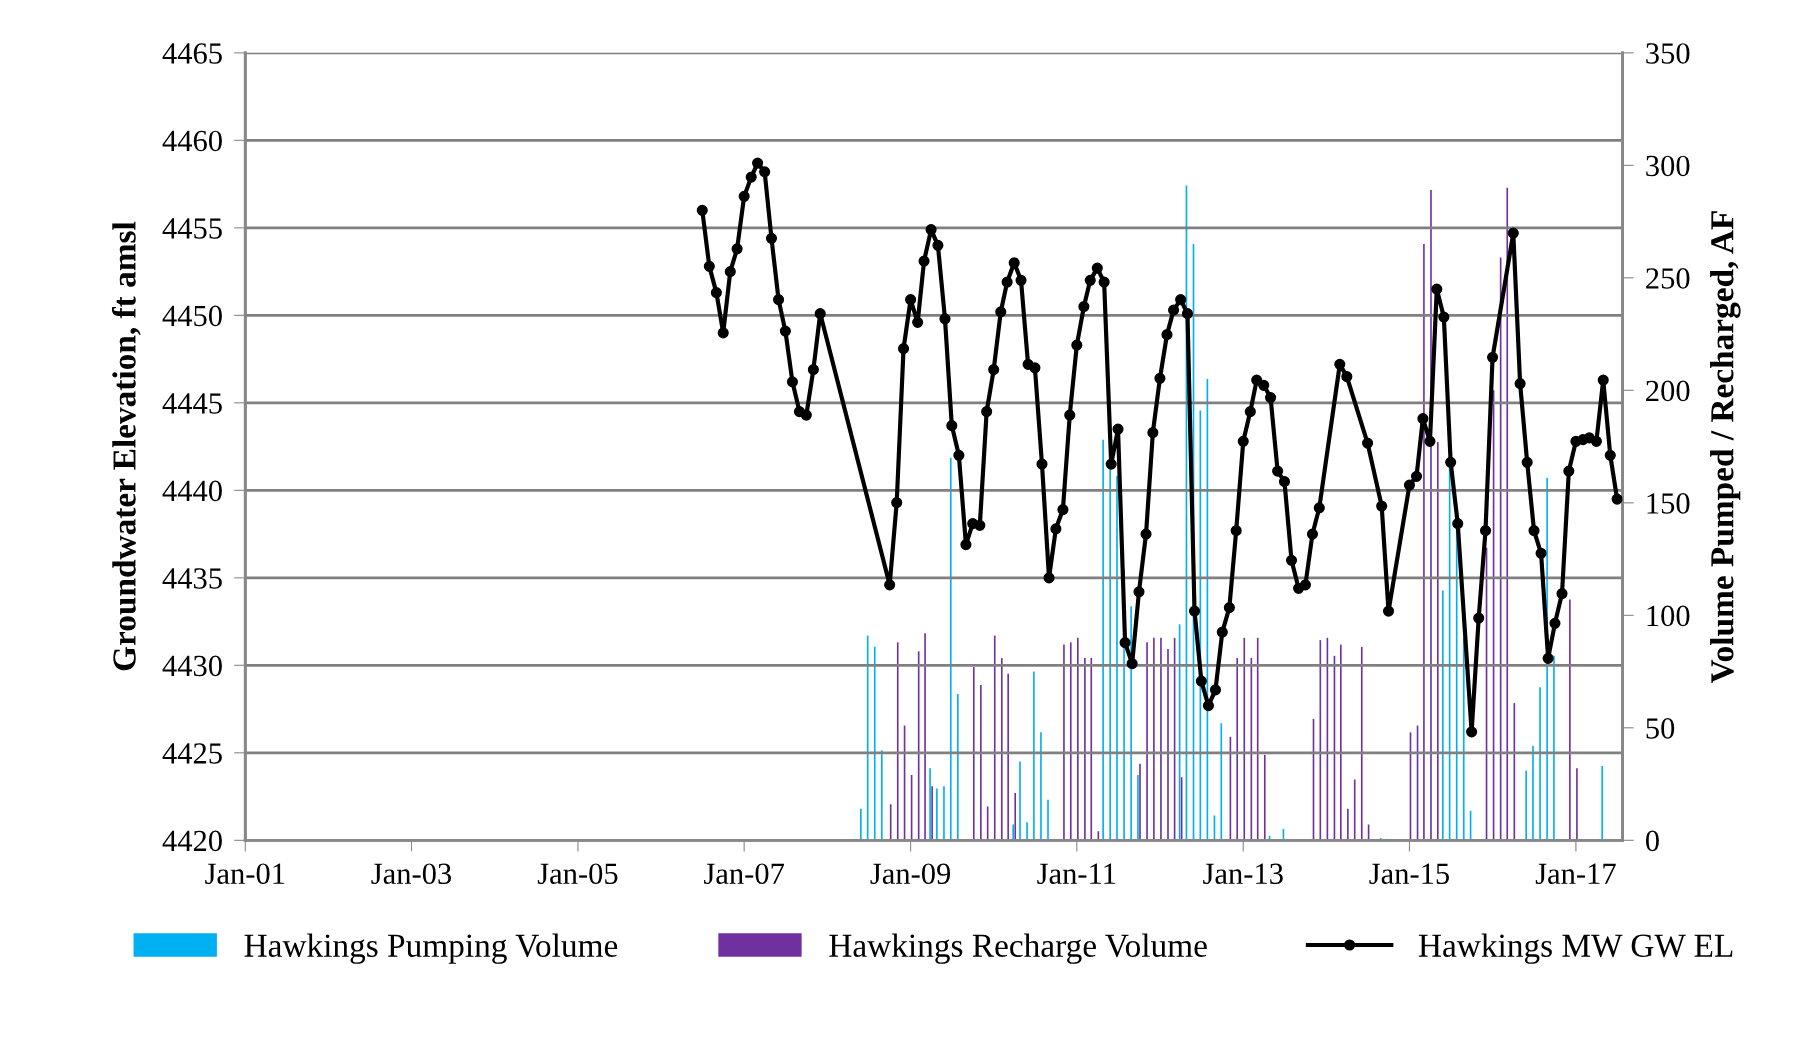 The image size is (1817, 1057). Describe the element at coordinates (1668, 391) in the screenshot. I see `y2-tick-label: 200` at that location.